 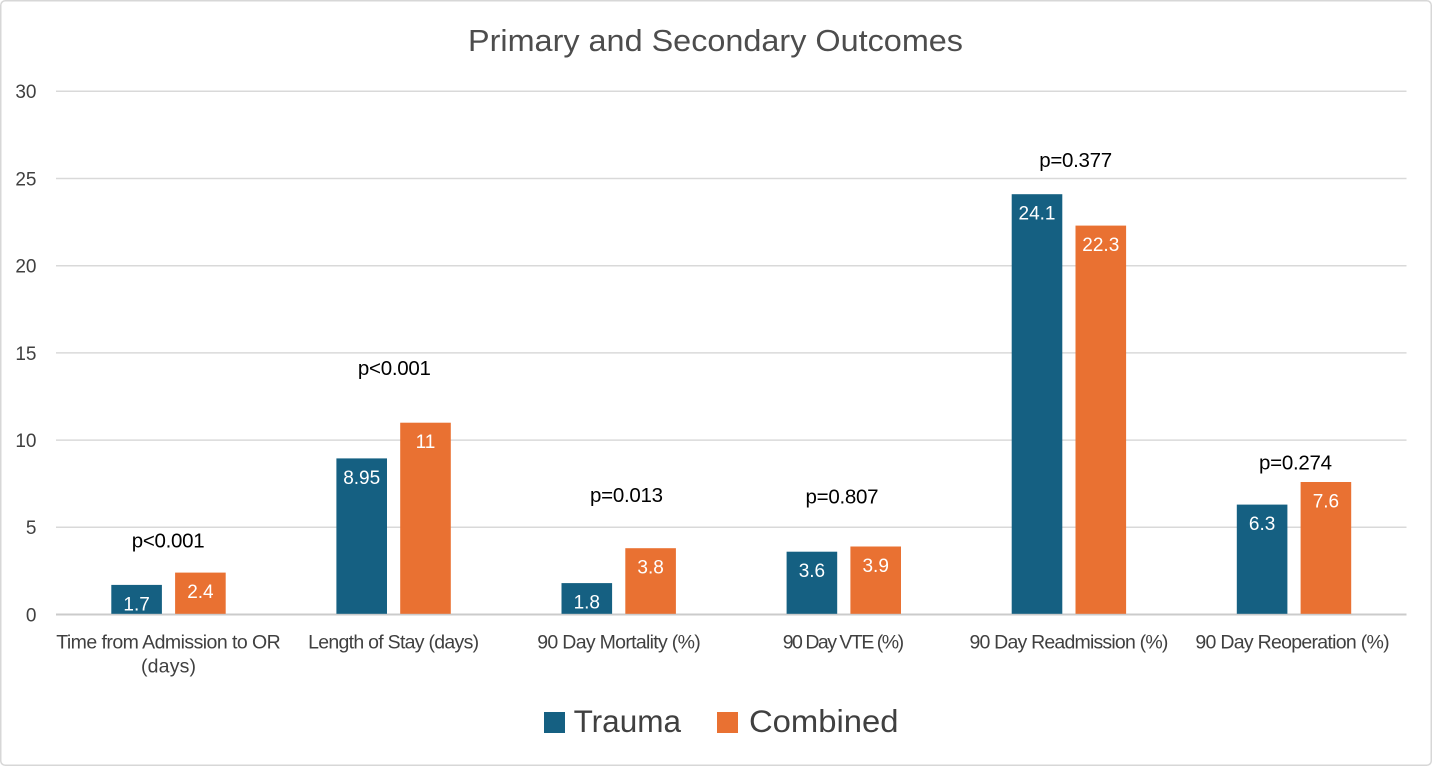 I want to click on svg-text: Length of Stay (days), so click(x=393, y=643).